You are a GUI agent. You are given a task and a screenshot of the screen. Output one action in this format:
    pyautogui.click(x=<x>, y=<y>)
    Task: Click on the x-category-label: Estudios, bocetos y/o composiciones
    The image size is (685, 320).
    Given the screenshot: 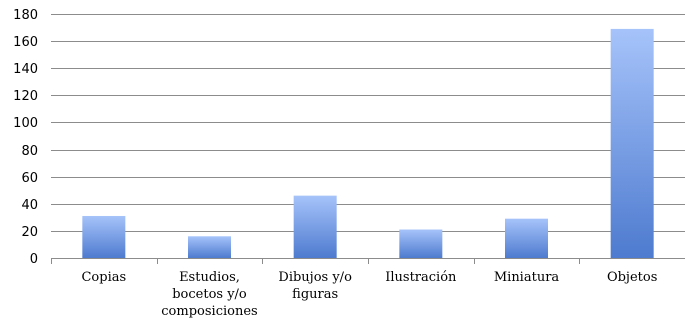 What is the action you would take?
    pyautogui.click(x=209, y=294)
    